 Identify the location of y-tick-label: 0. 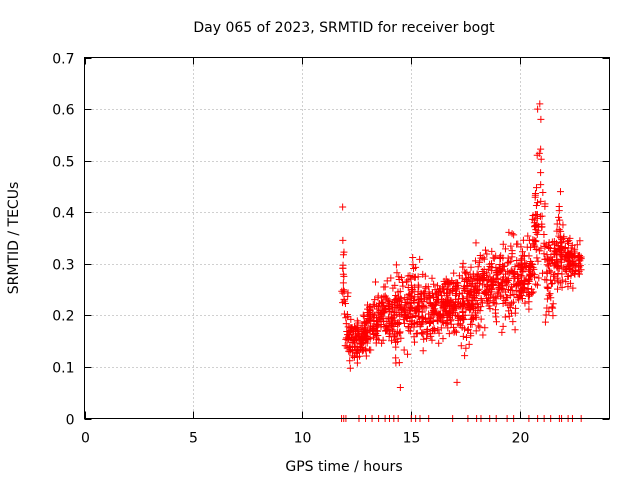
(70, 421).